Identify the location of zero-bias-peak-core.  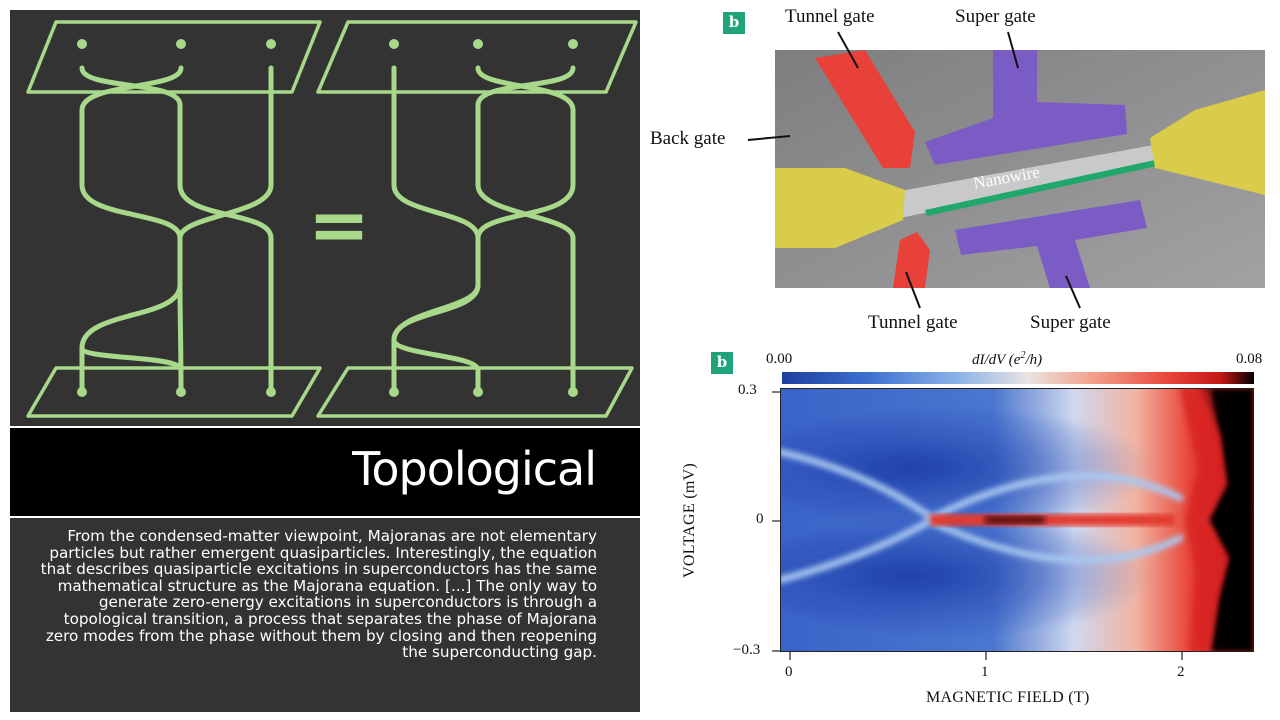
(1015, 520).